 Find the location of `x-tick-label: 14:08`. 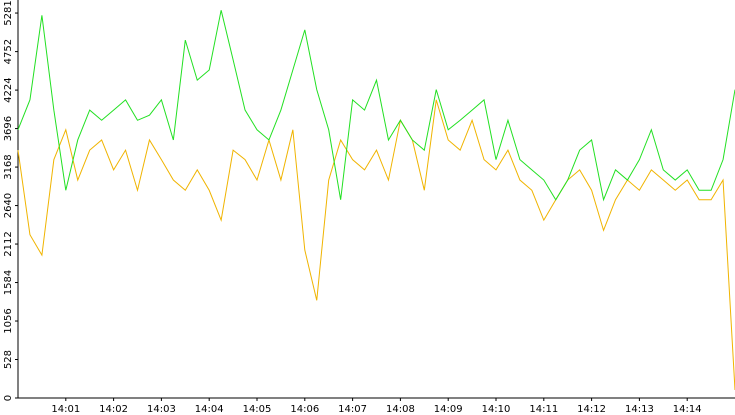

x-tick-label: 14:08 is located at coordinates (400, 409).